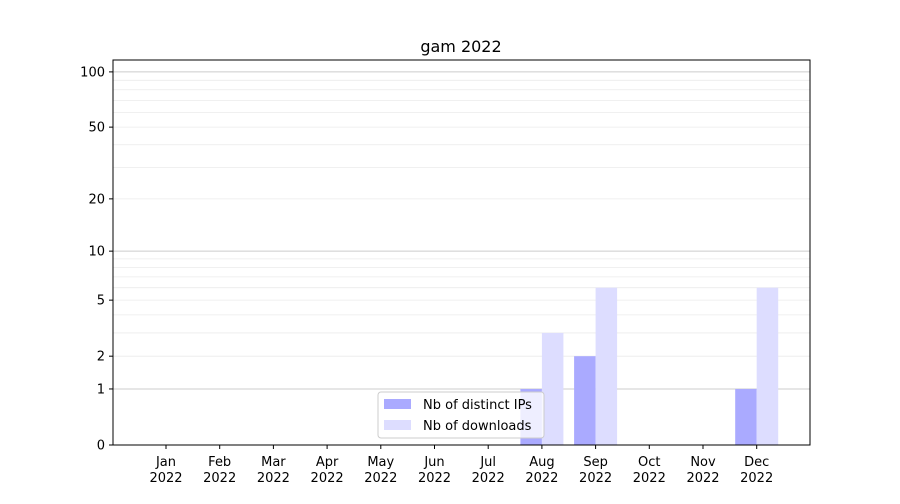 The height and width of the screenshot is (504, 900). Describe the element at coordinates (327, 462) in the screenshot. I see `x-tick-label-month: Apr` at that location.